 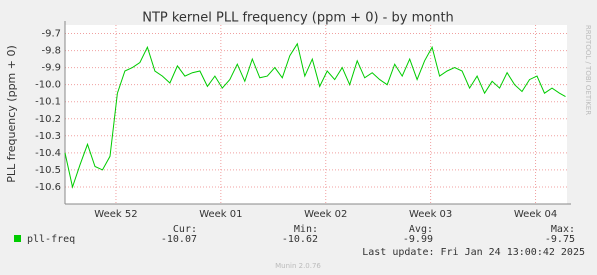 I want to click on stat-value: -10.07, so click(x=179, y=239).